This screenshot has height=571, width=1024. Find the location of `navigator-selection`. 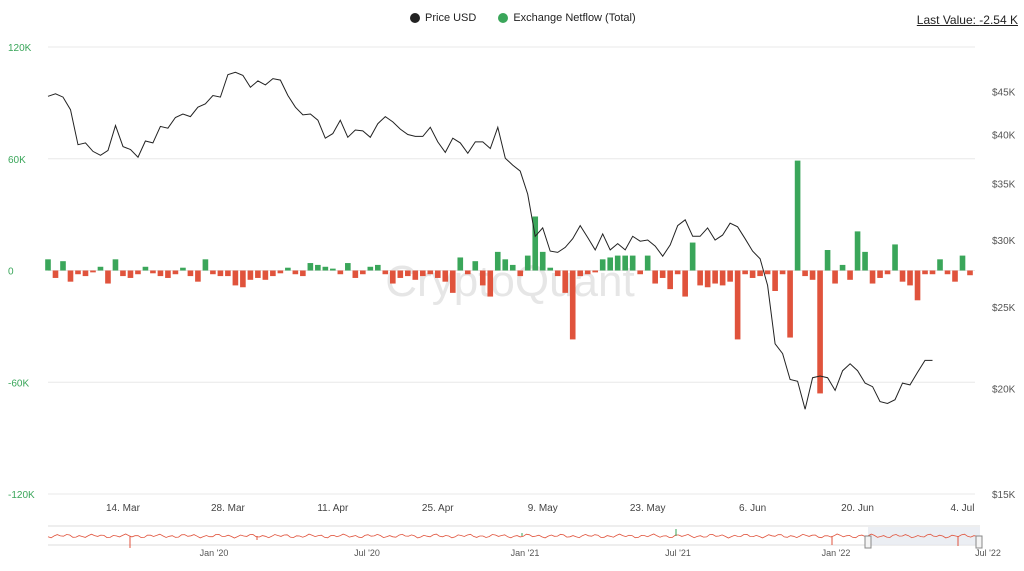

navigator-selection is located at coordinates (924, 536).